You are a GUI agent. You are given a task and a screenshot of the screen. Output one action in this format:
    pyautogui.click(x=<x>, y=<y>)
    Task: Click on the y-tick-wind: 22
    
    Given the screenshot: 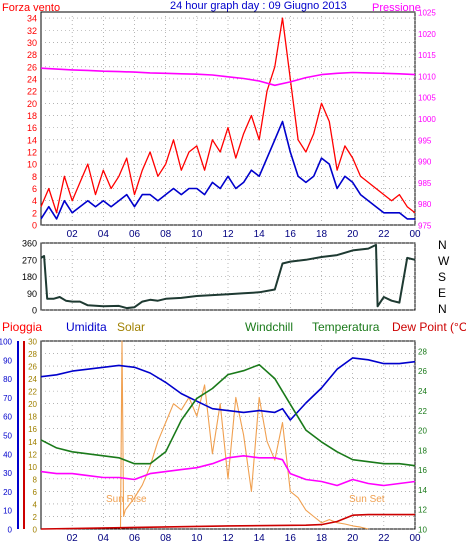 What is the action you would take?
    pyautogui.click(x=32, y=92)
    